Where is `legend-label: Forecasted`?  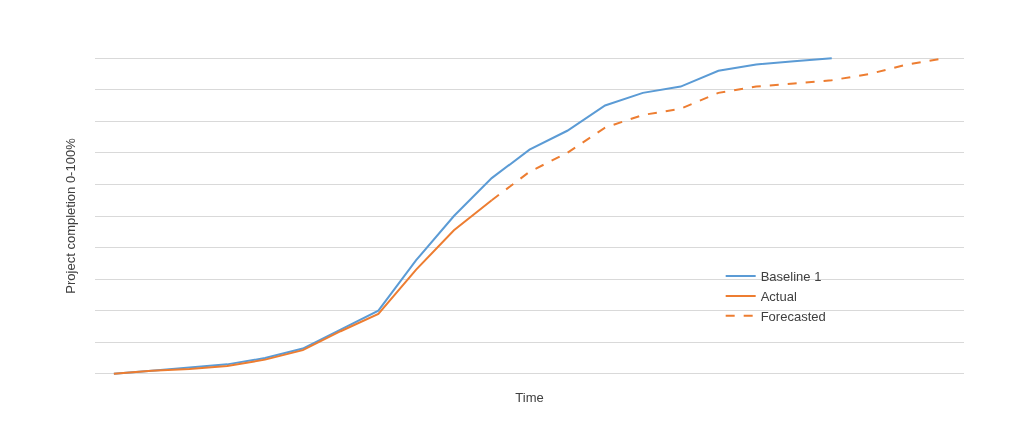 legend-label: Forecasted is located at coordinates (793, 316).